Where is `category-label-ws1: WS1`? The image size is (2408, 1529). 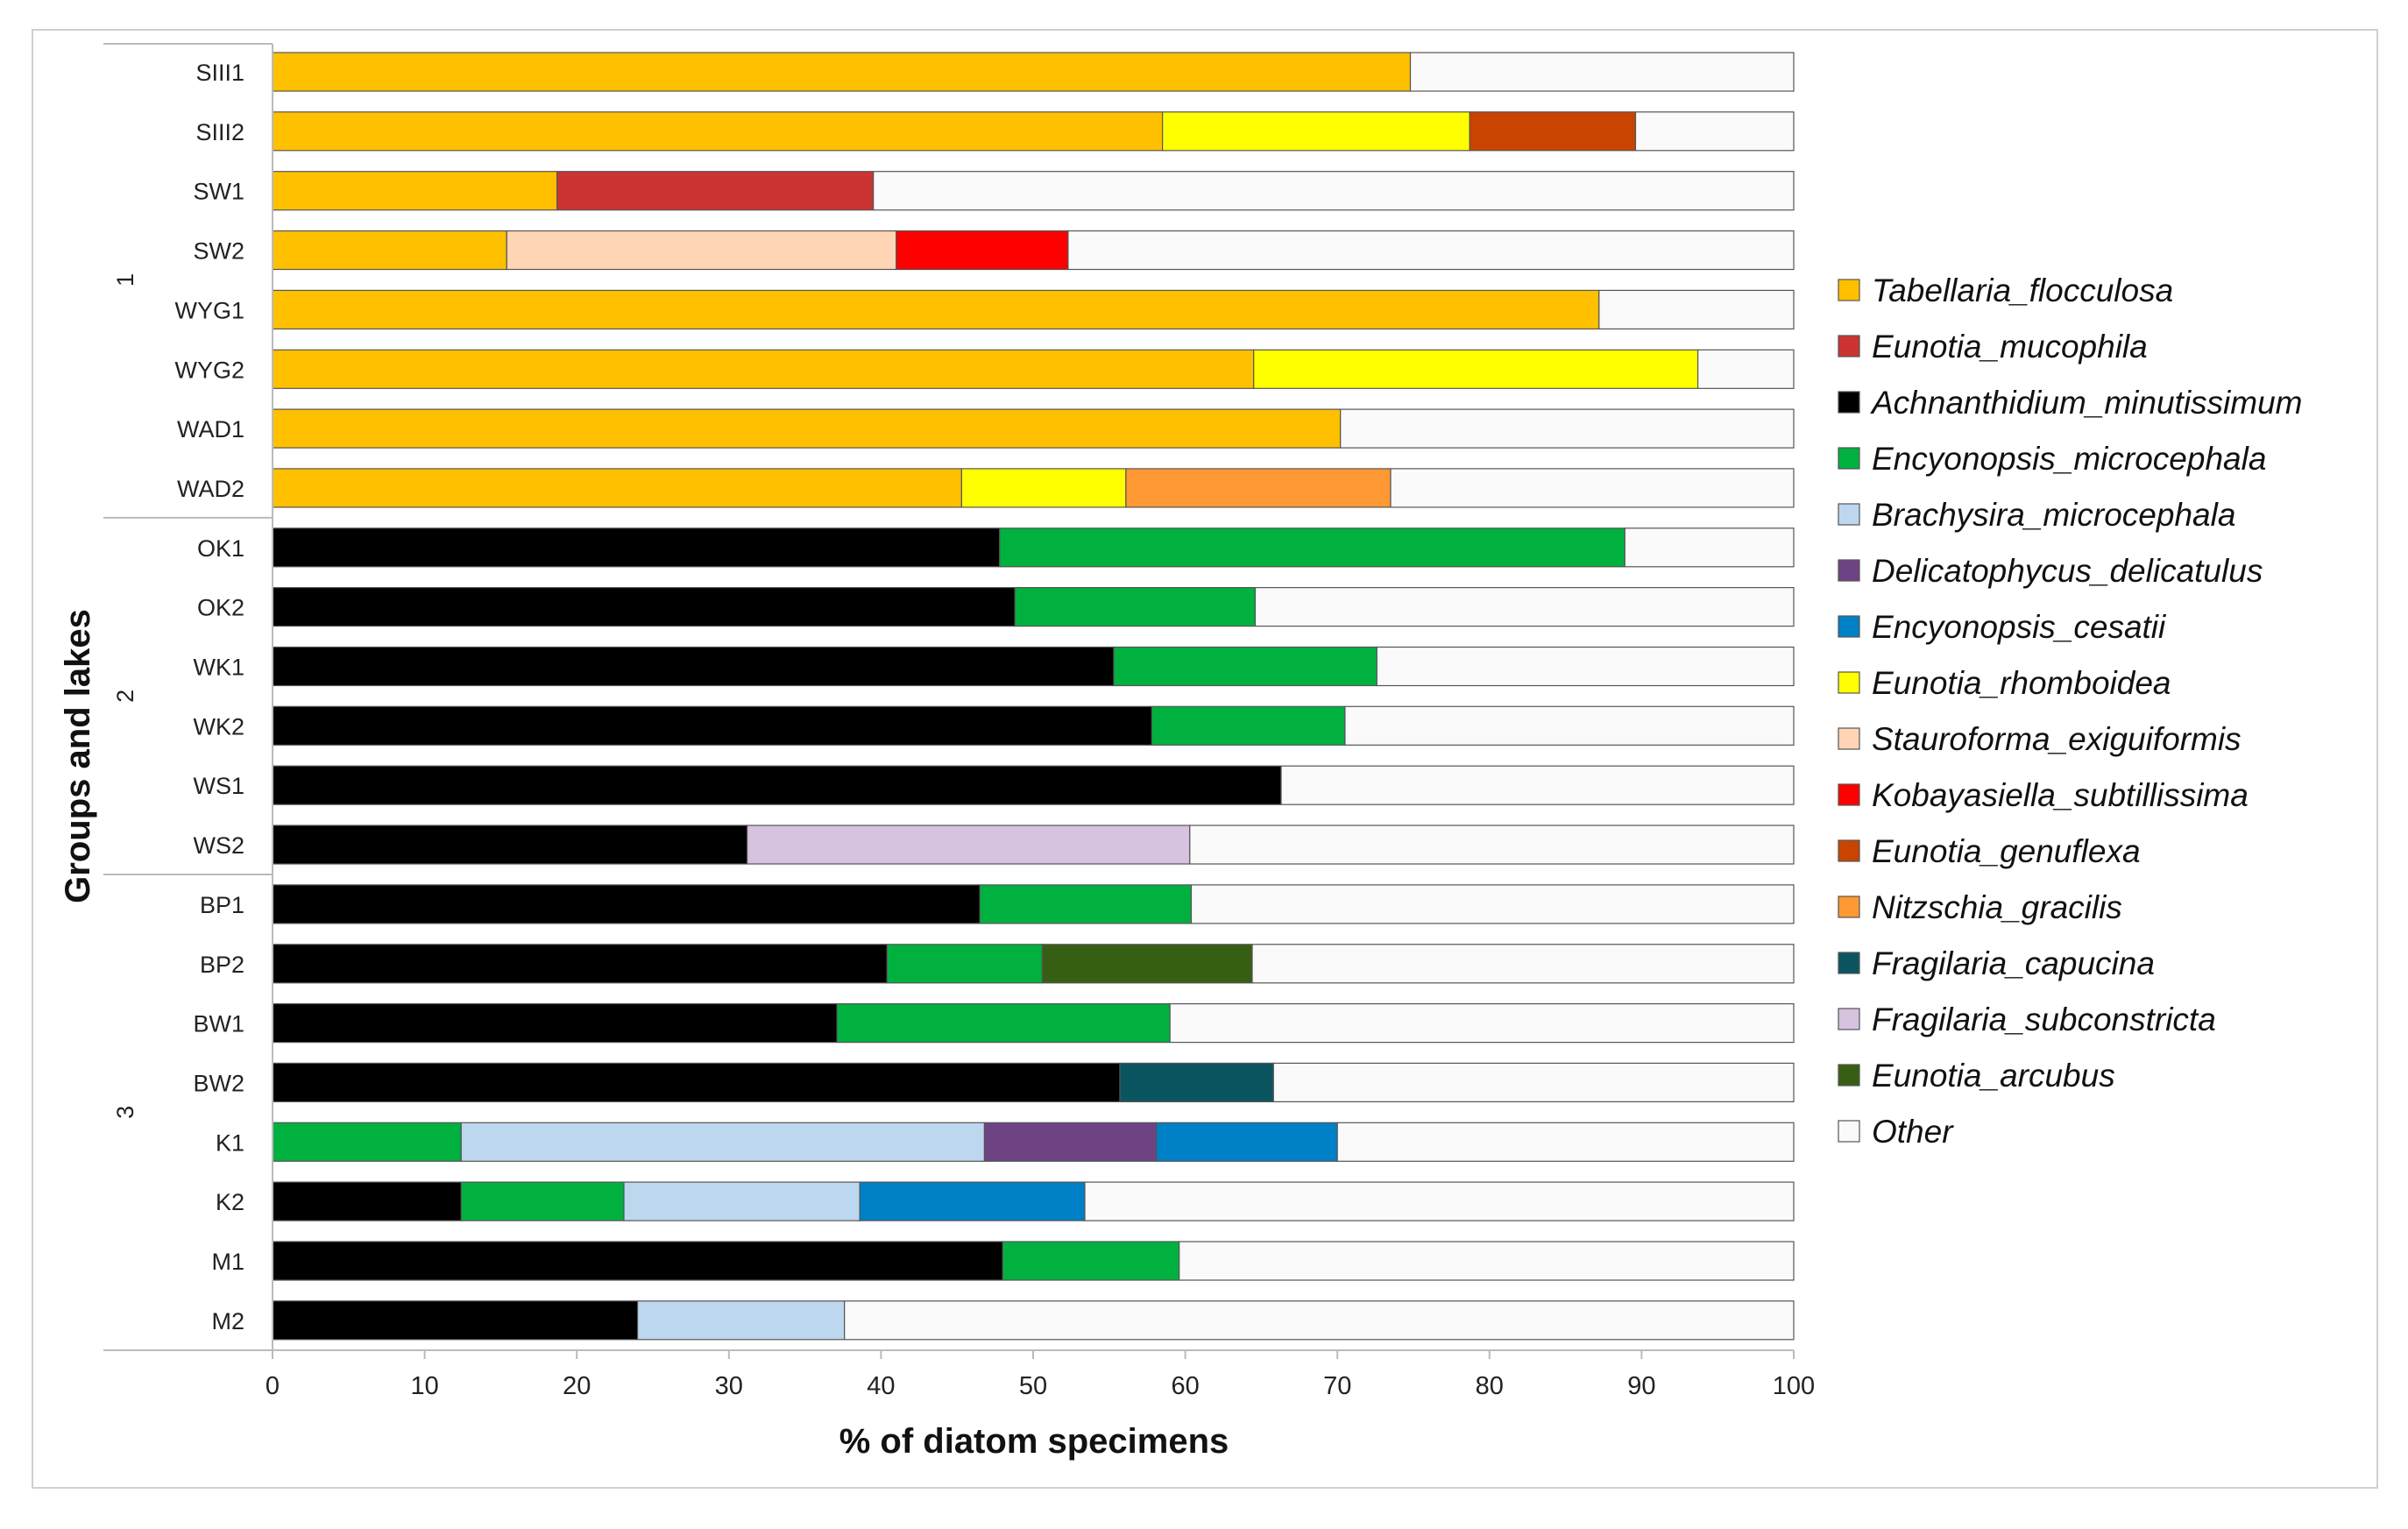 category-label-ws1: WS1 is located at coordinates (219, 786).